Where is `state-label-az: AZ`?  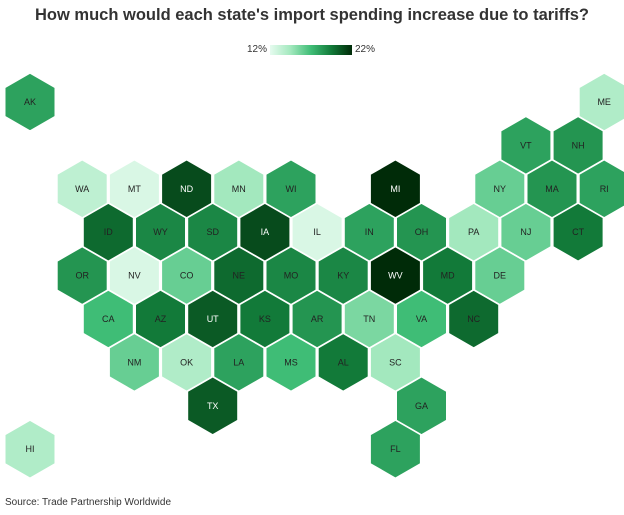
state-label-az: AZ is located at coordinates (161, 319).